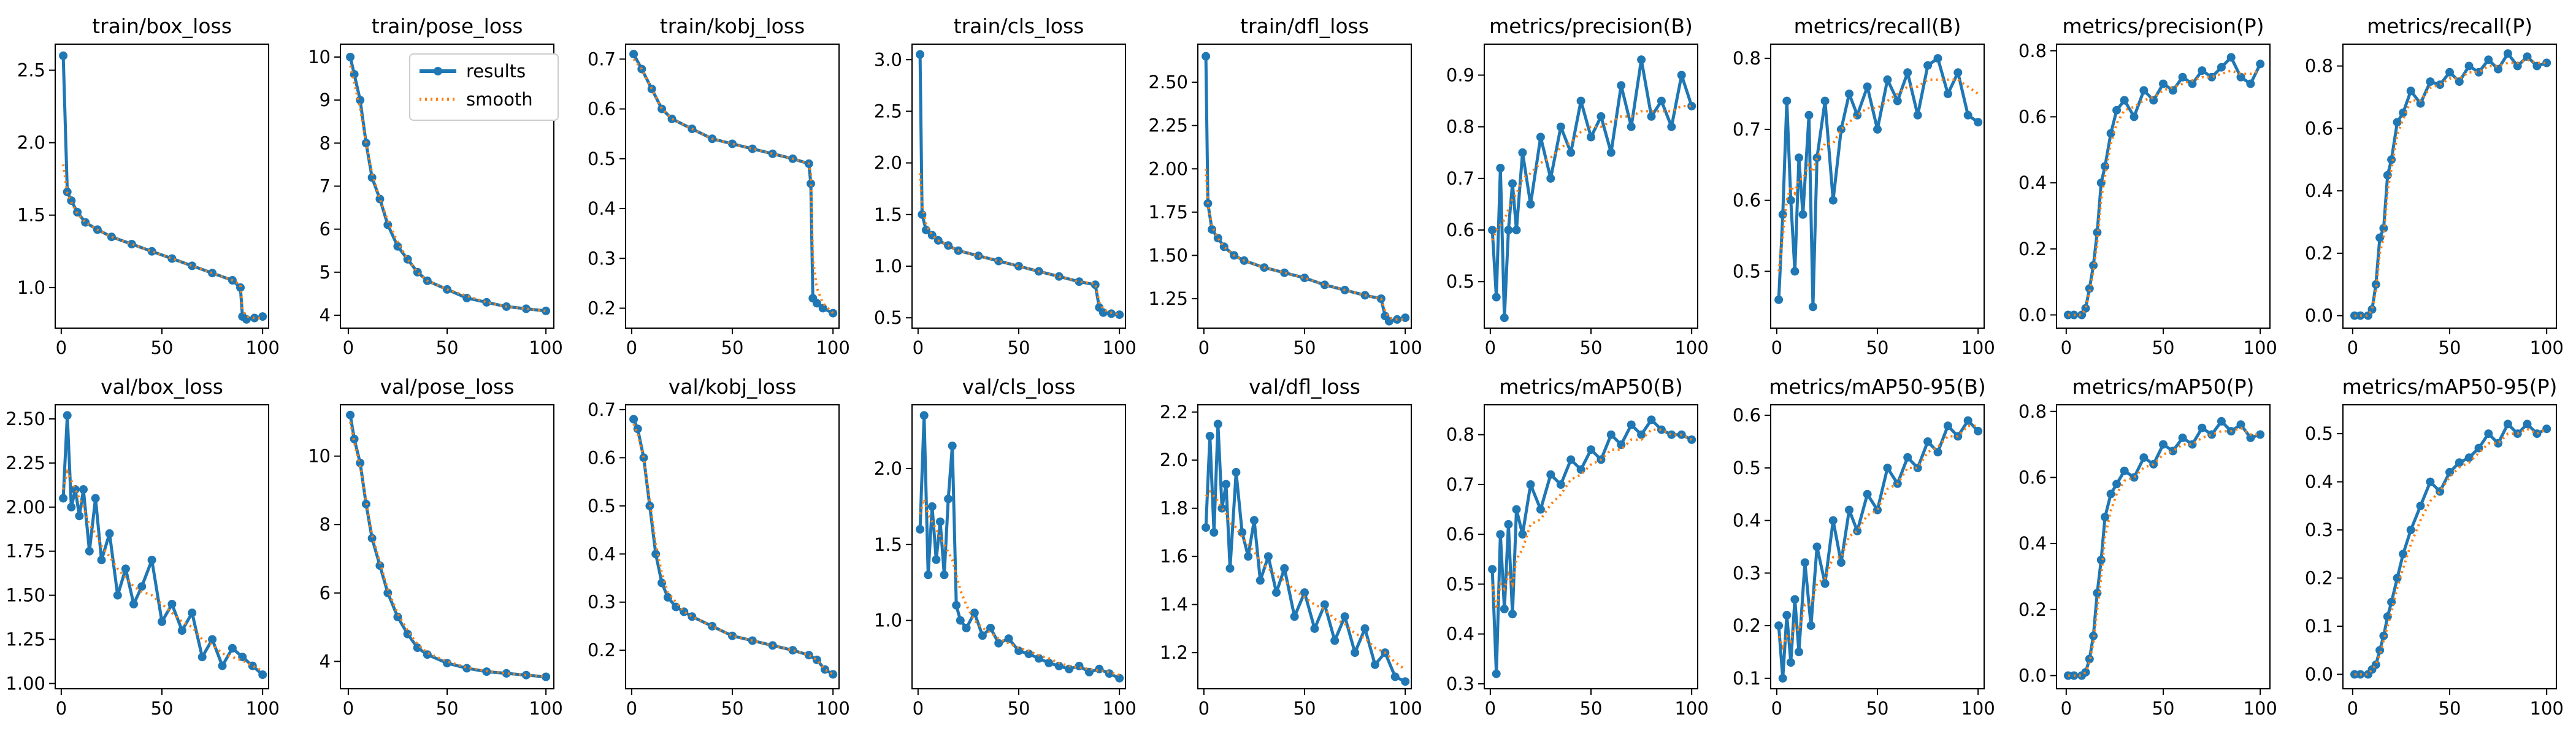 The height and width of the screenshot is (736, 2576). What do you see at coordinates (888, 317) in the screenshot?
I see `y-tick-label: 0.5` at bounding box center [888, 317].